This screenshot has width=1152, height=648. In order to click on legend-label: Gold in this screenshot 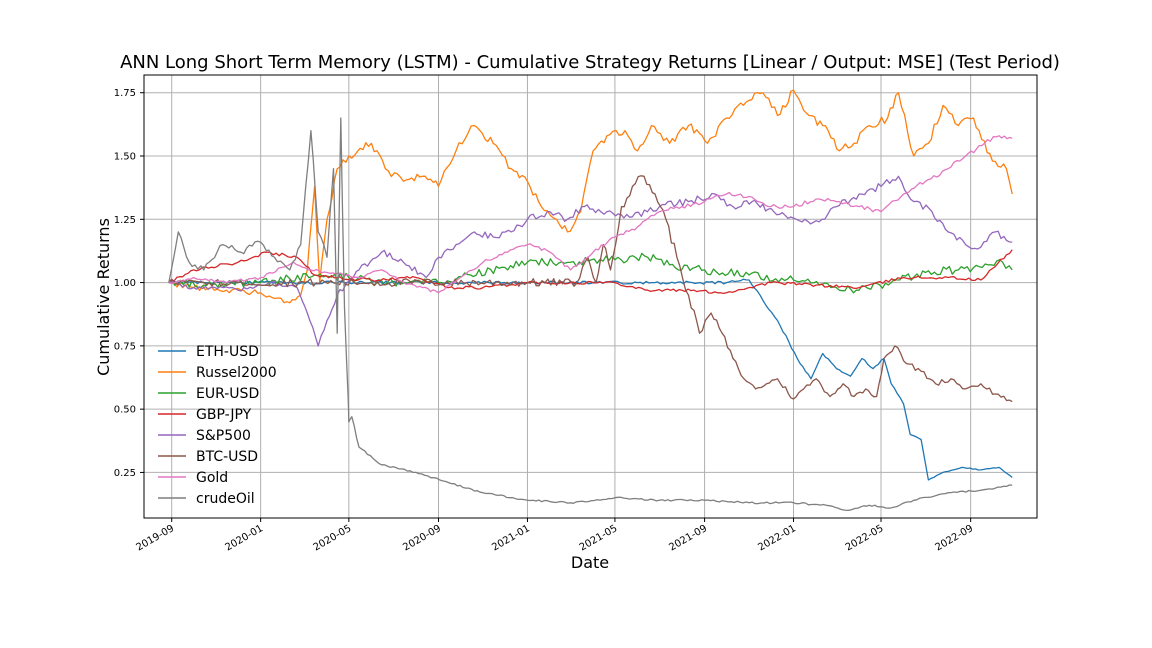, I will do `click(212, 478)`.